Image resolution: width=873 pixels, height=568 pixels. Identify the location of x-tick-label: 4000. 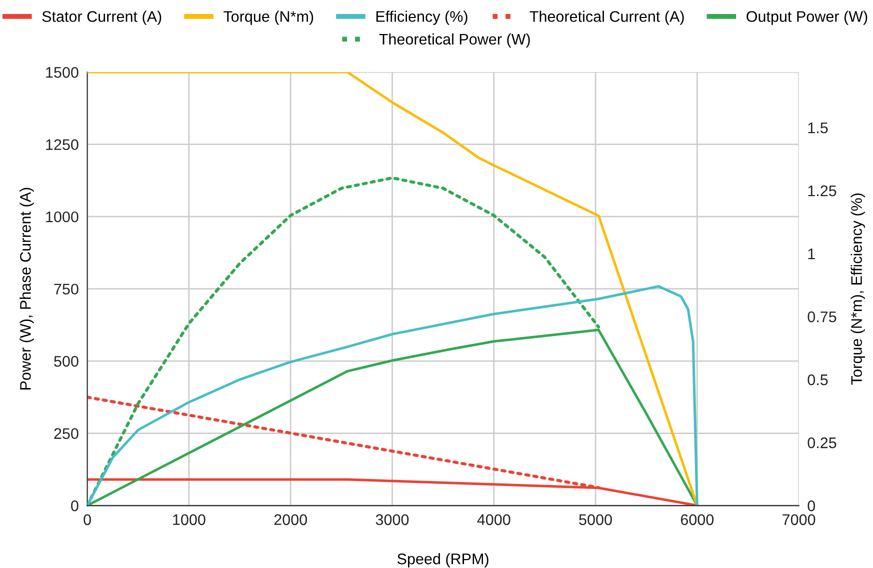
(493, 520).